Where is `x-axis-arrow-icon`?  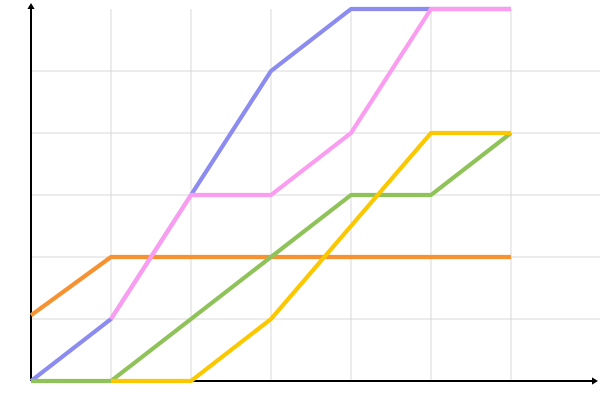
x-axis-arrow-icon is located at coordinates (595, 381).